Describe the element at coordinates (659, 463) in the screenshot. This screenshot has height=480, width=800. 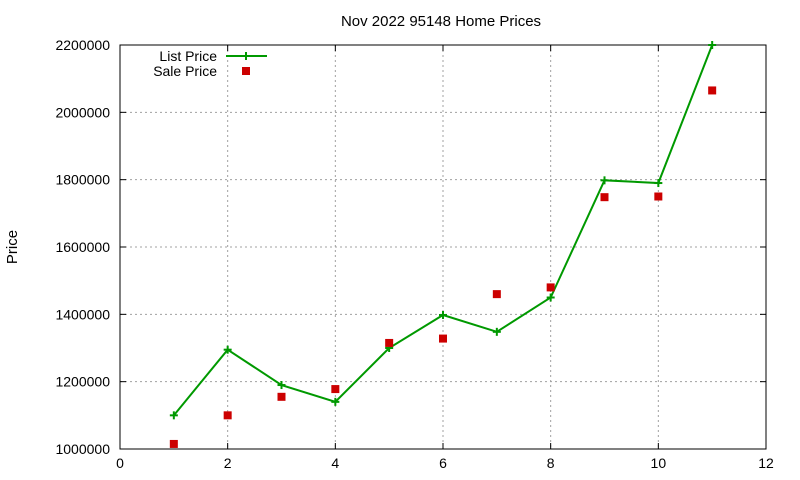
I see `x-tick-label: 10` at that location.